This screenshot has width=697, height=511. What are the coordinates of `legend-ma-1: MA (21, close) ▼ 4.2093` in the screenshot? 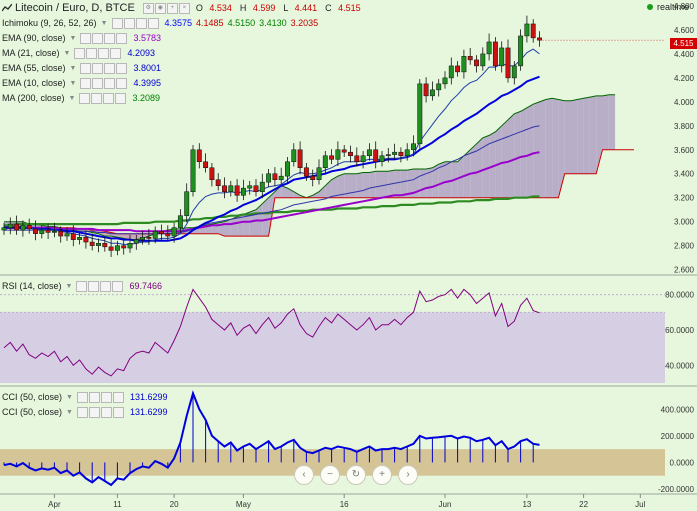 It's located at (185, 53).